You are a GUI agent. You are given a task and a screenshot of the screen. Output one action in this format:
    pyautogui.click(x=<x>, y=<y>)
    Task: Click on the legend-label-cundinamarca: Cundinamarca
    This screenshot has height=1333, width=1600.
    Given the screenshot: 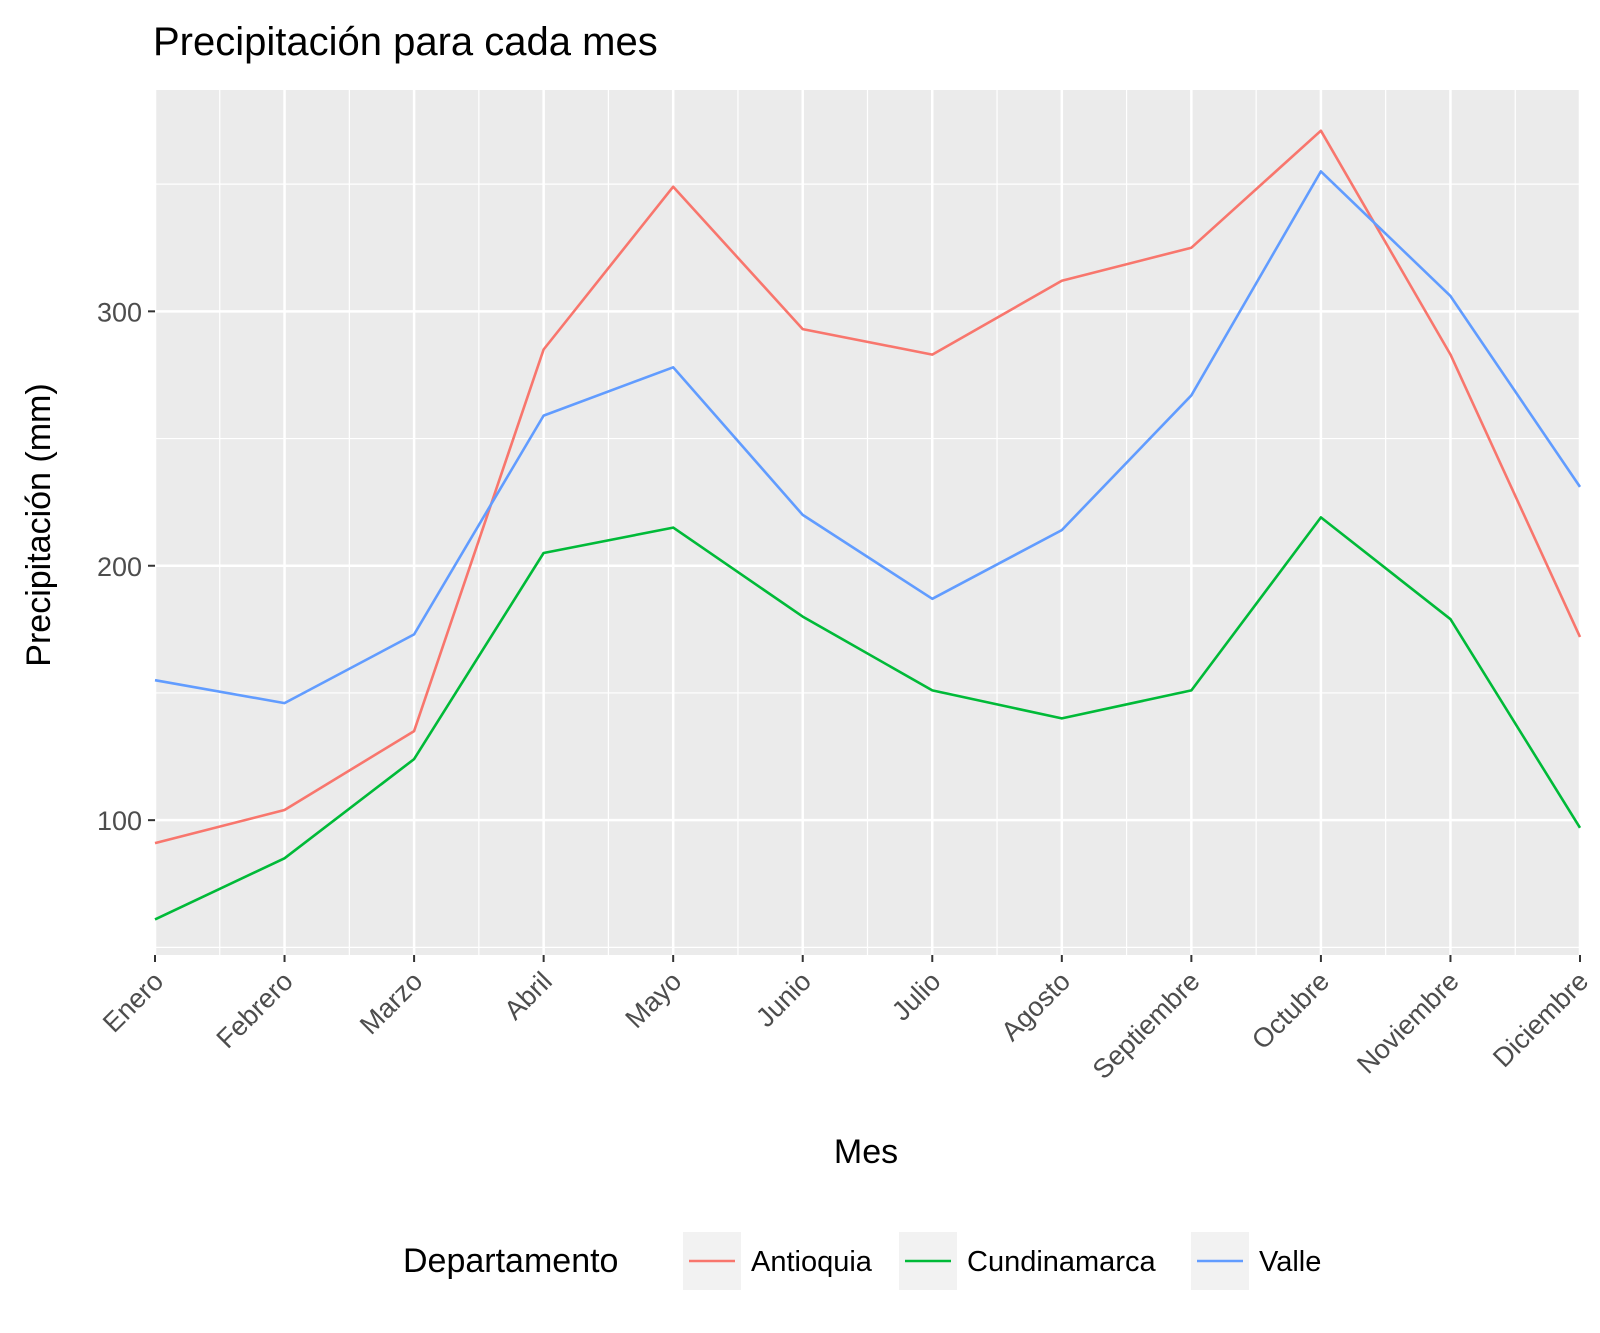 What is the action you would take?
    pyautogui.click(x=1061, y=1262)
    